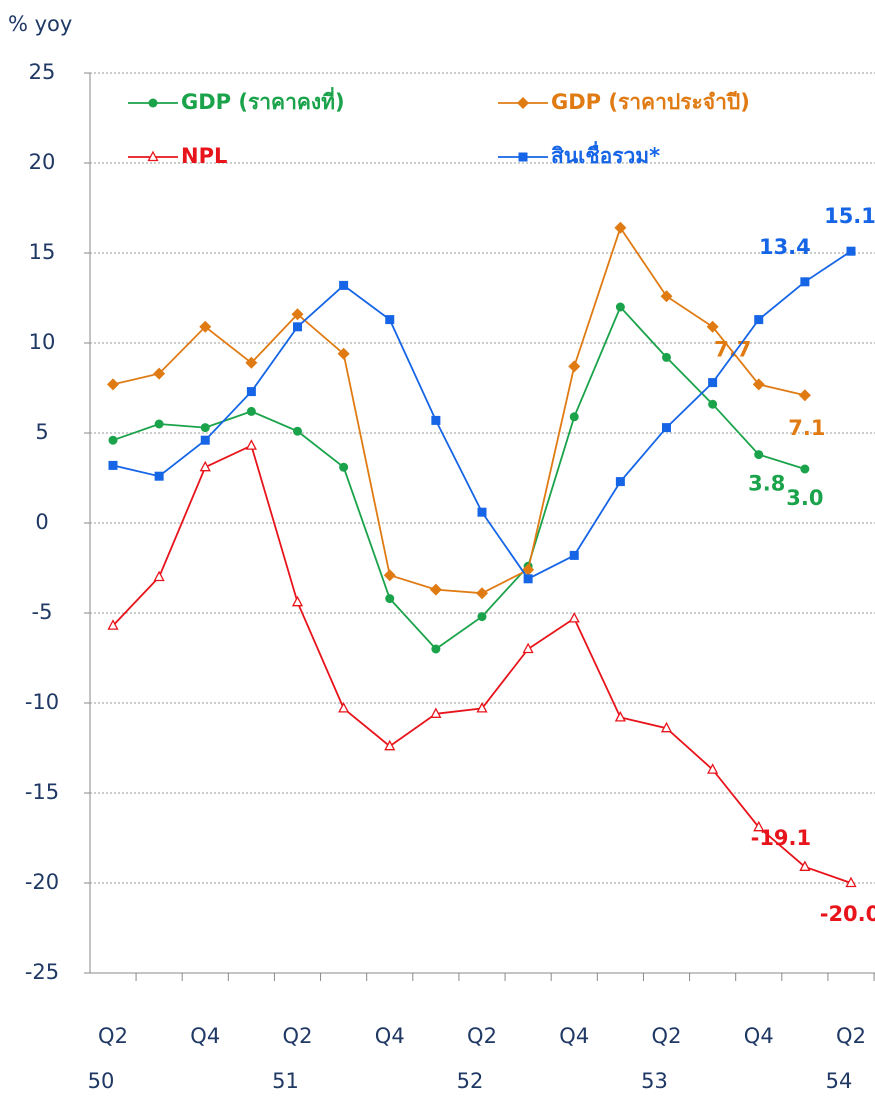 This screenshot has height=1103, width=875. I want to click on y-tick-label: 20, so click(42, 162).